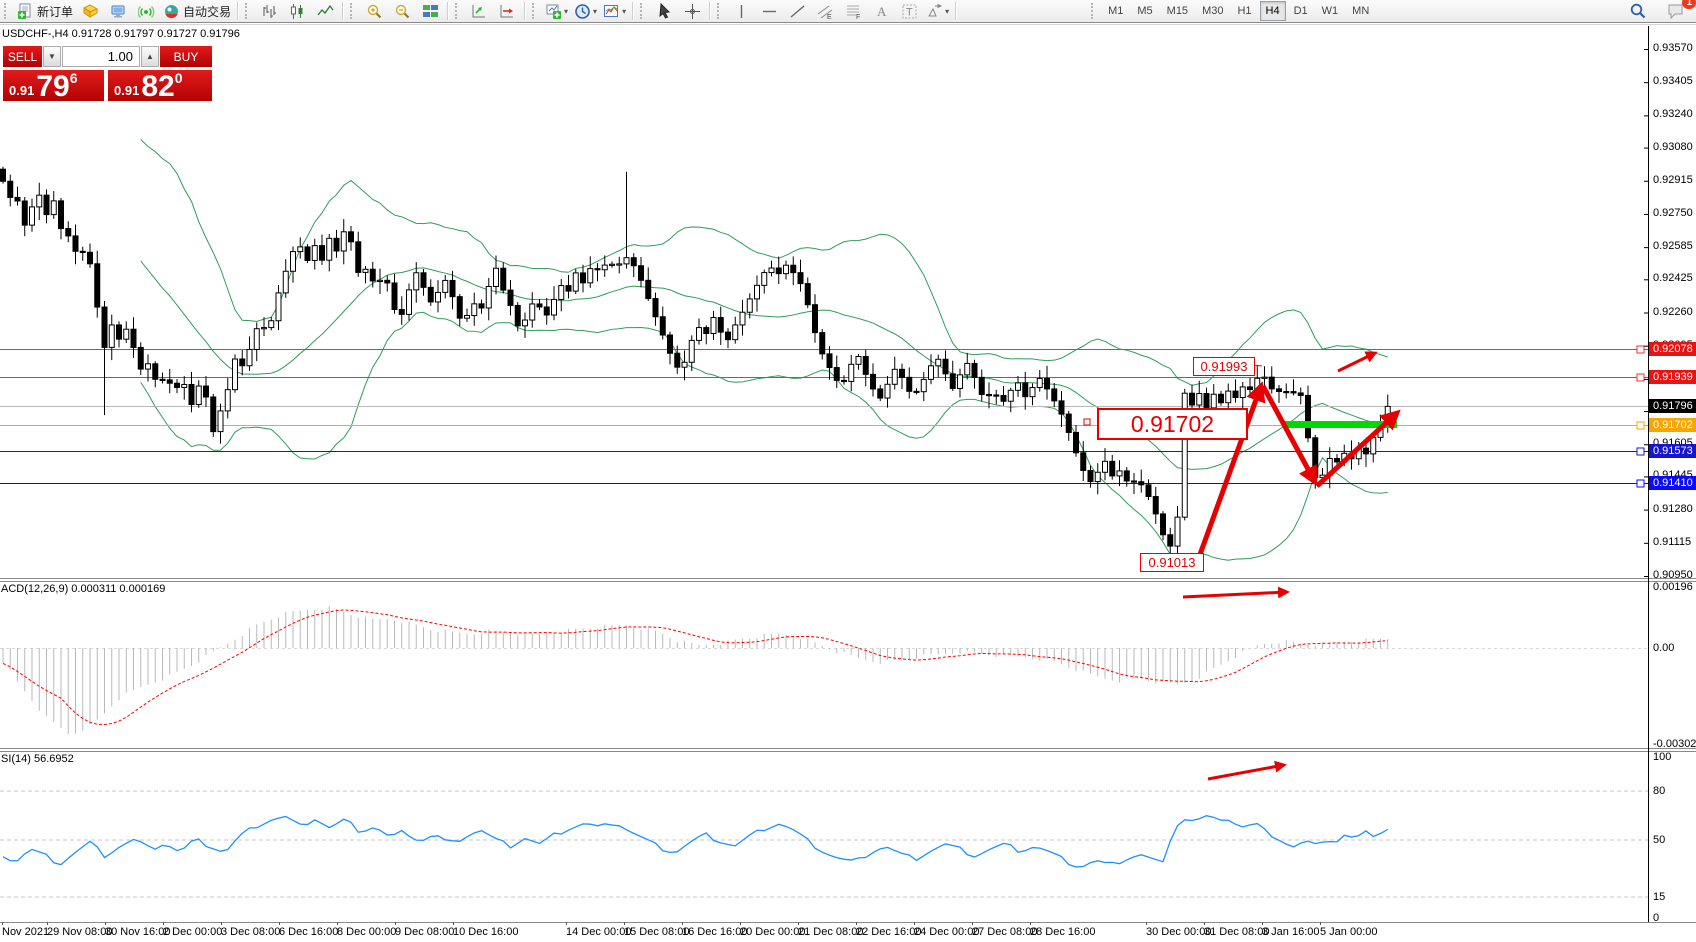 Image resolution: width=1696 pixels, height=942 pixels. I want to click on crosshair-button, so click(692, 11).